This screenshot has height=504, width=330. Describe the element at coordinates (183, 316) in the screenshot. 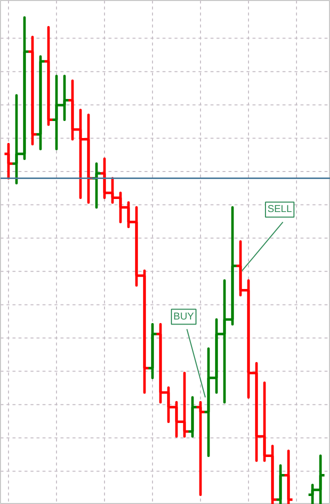

I see `annotation: BUY` at that location.